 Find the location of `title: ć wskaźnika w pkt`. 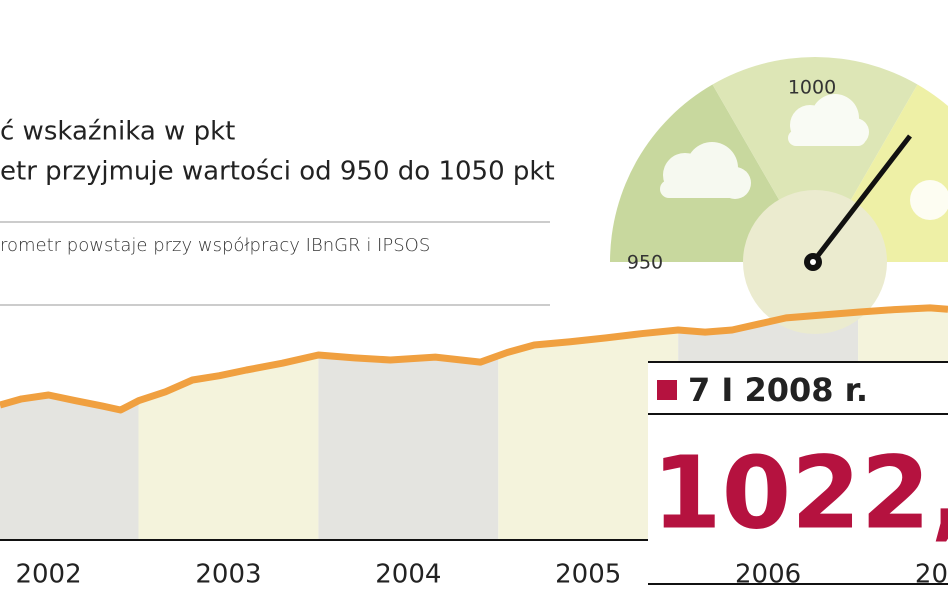

title: ć wskaźnika w pkt is located at coordinates (117, 132).